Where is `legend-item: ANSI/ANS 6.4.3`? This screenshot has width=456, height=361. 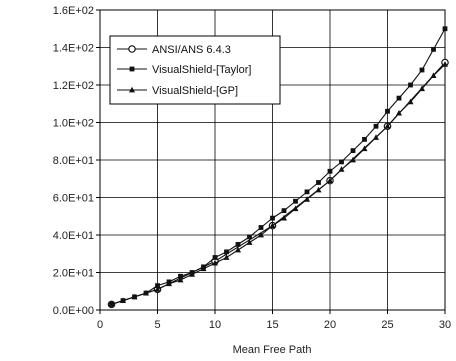
legend-item: ANSI/ANS 6.4.3 is located at coordinates (174, 50).